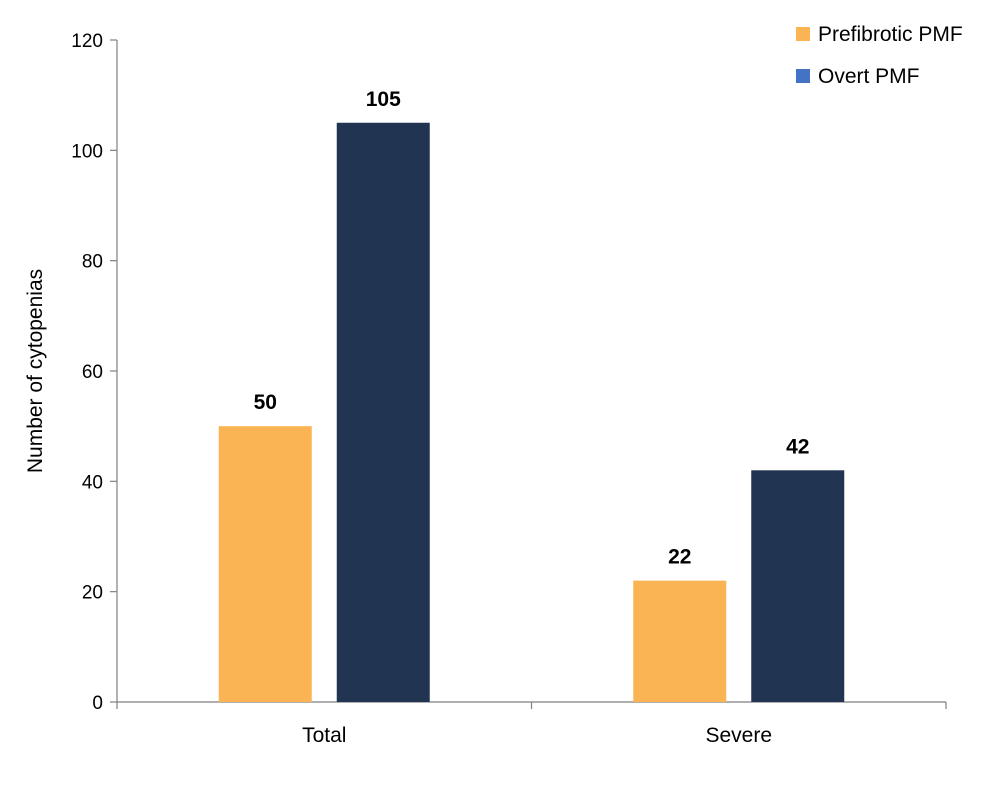  What do you see at coordinates (97, 703) in the screenshot?
I see `y-tick-label: 0` at bounding box center [97, 703].